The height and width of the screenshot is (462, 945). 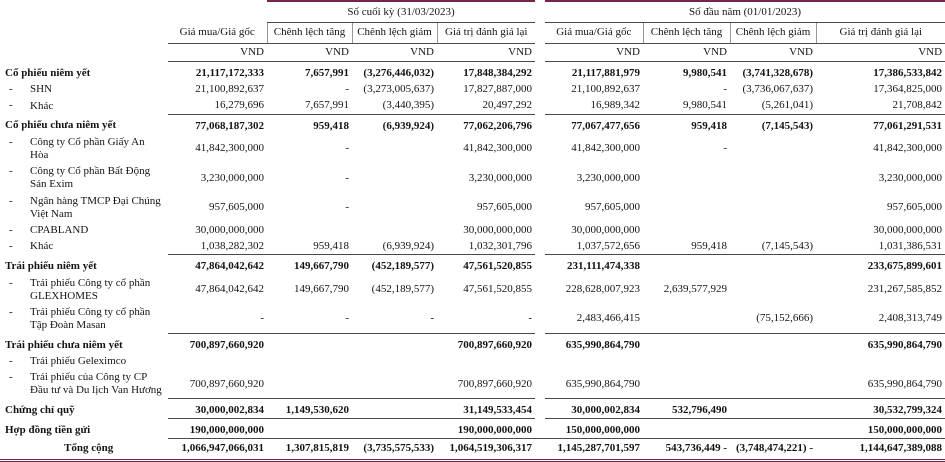 I want to click on value-cell: 77,067,477,656, so click(x=606, y=125).